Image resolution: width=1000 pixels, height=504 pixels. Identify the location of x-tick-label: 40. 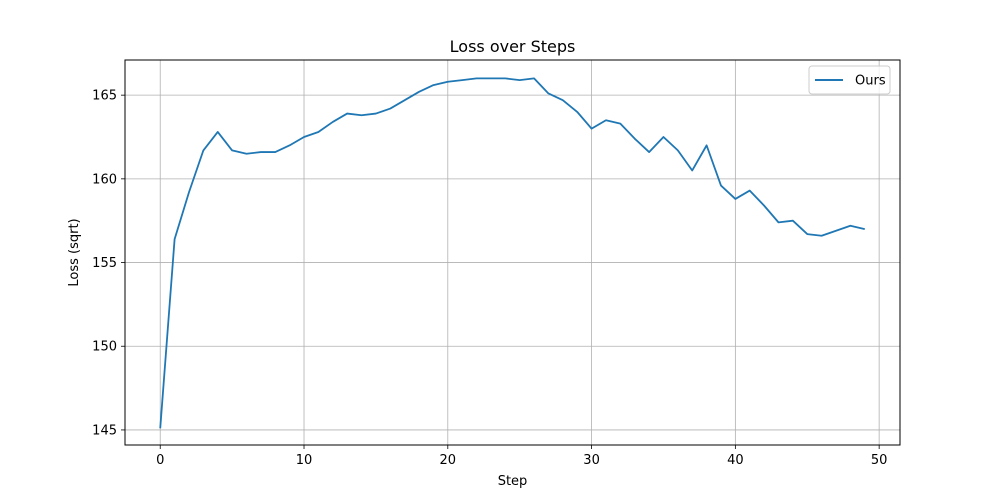
(735, 460).